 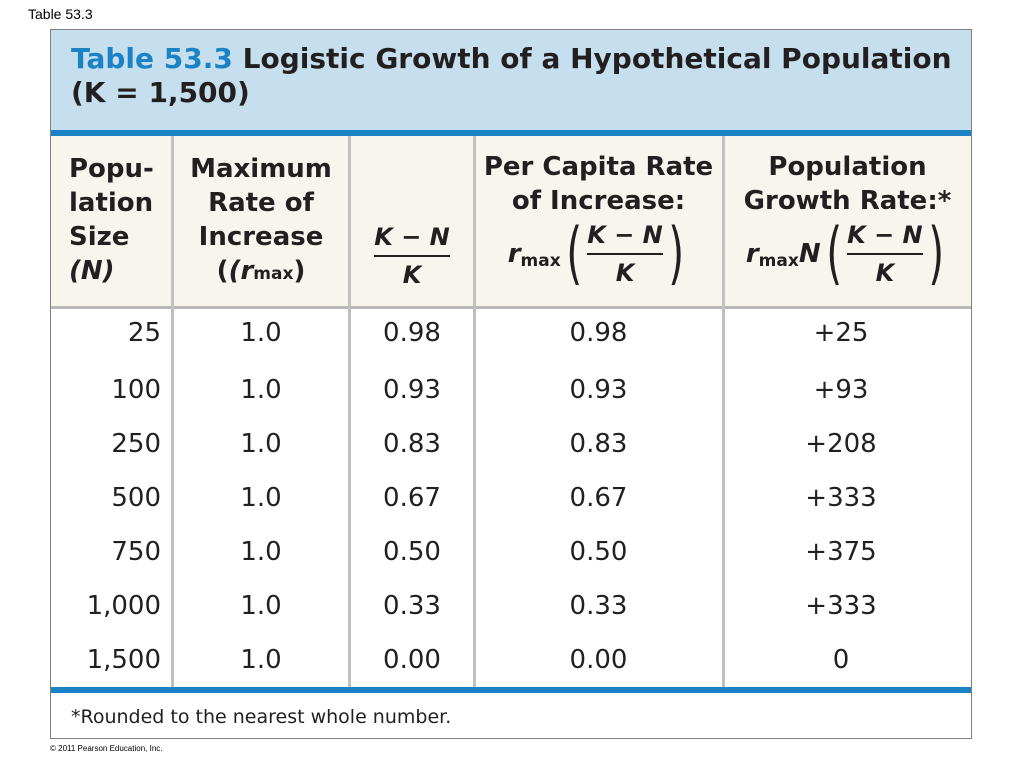 What do you see at coordinates (412, 552) in the screenshot?
I see `cell-k-minus-n-over-k: 0.50` at bounding box center [412, 552].